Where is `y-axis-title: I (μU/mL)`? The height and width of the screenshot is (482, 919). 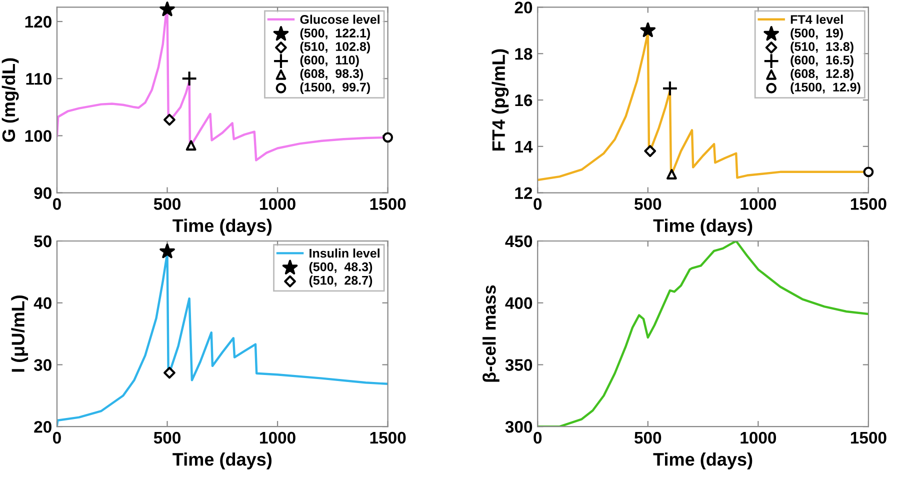 y-axis-title: I (μU/mL) is located at coordinates (19, 334).